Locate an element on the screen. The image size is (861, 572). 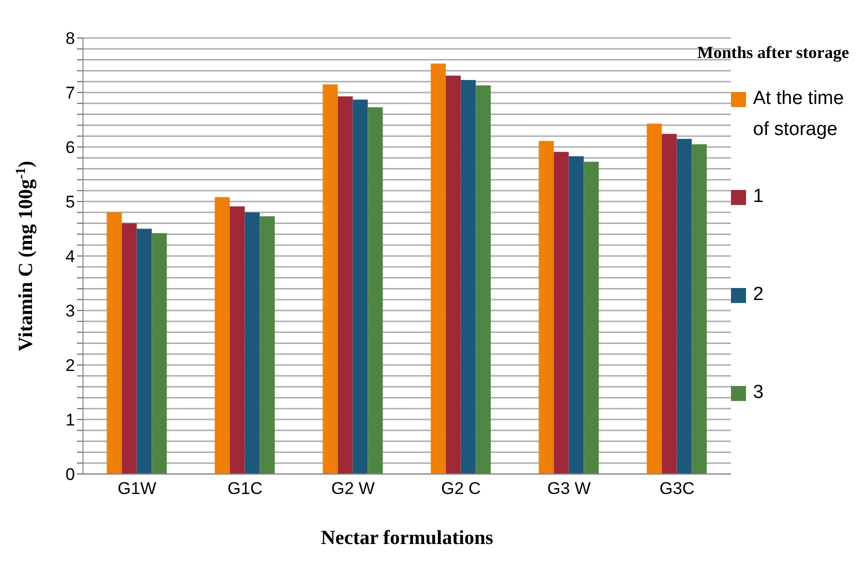
x-axis-title: Nectar formulations is located at coordinates (407, 538).